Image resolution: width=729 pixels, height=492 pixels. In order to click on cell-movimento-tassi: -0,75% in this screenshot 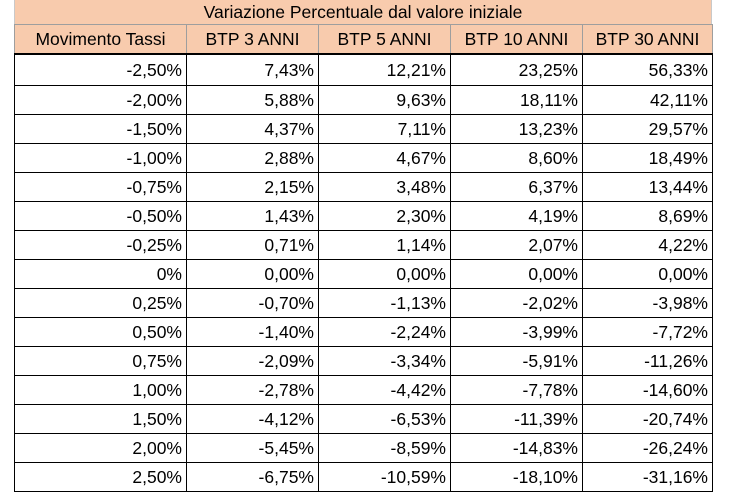, I will do `click(100, 187)`.